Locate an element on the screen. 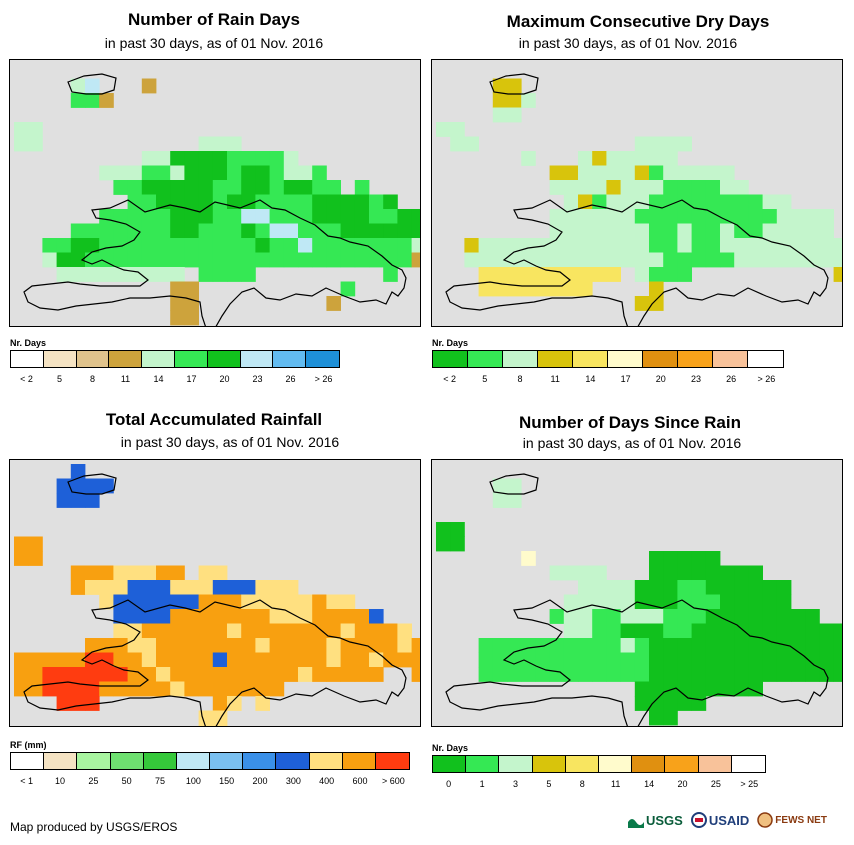 This screenshot has width=854, height=845. legend-label: 8 is located at coordinates (520, 379).